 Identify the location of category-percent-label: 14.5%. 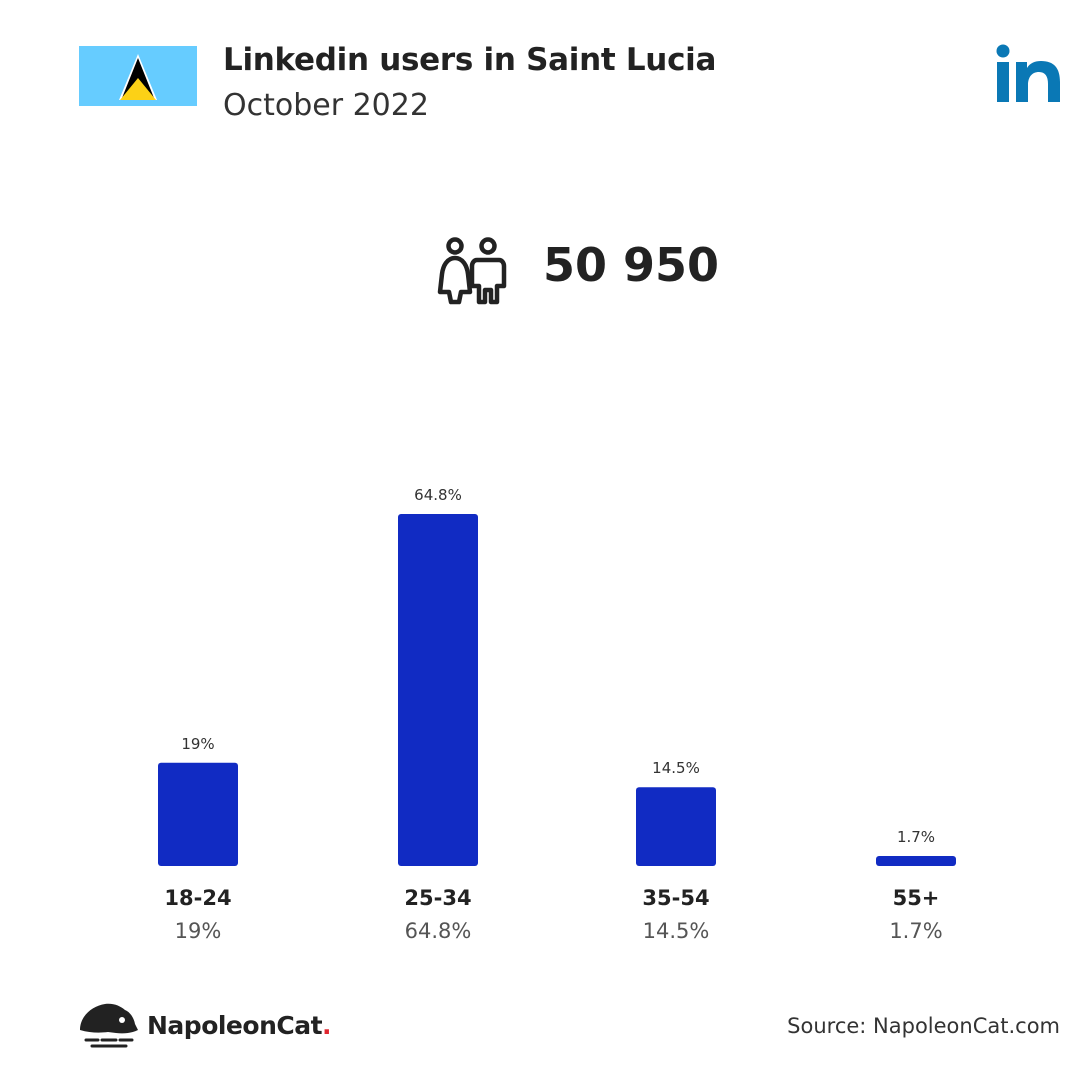
(676, 931).